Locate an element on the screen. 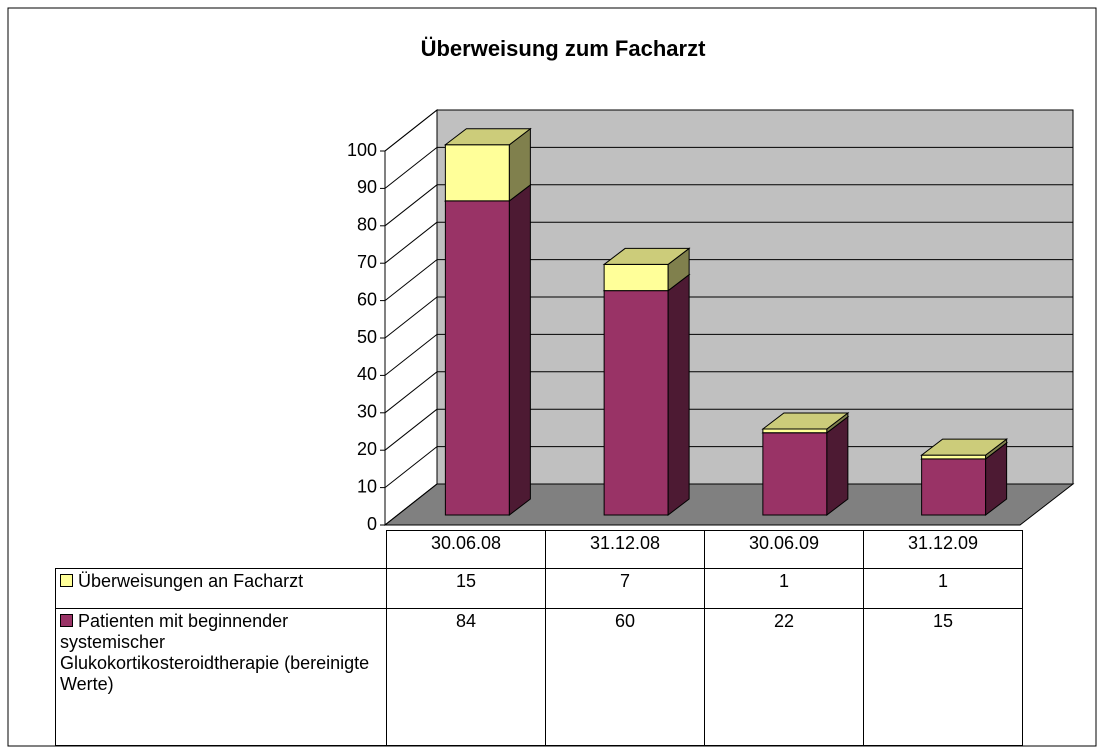 The width and height of the screenshot is (1104, 755). y-tick-label: 20 is located at coordinates (367, 449).